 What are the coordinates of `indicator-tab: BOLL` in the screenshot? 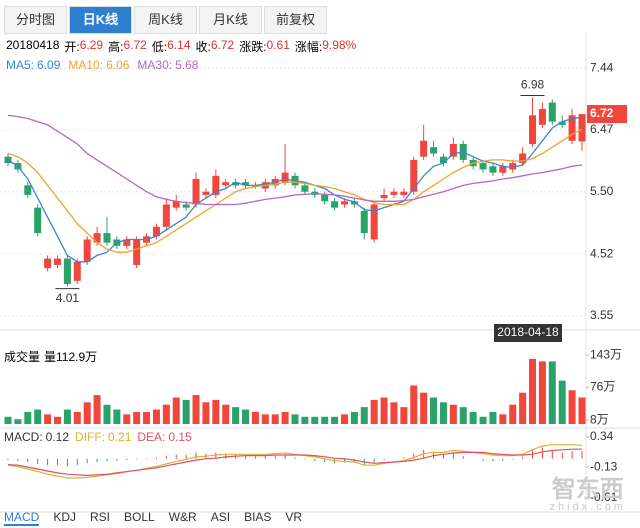 It's located at (139, 517).